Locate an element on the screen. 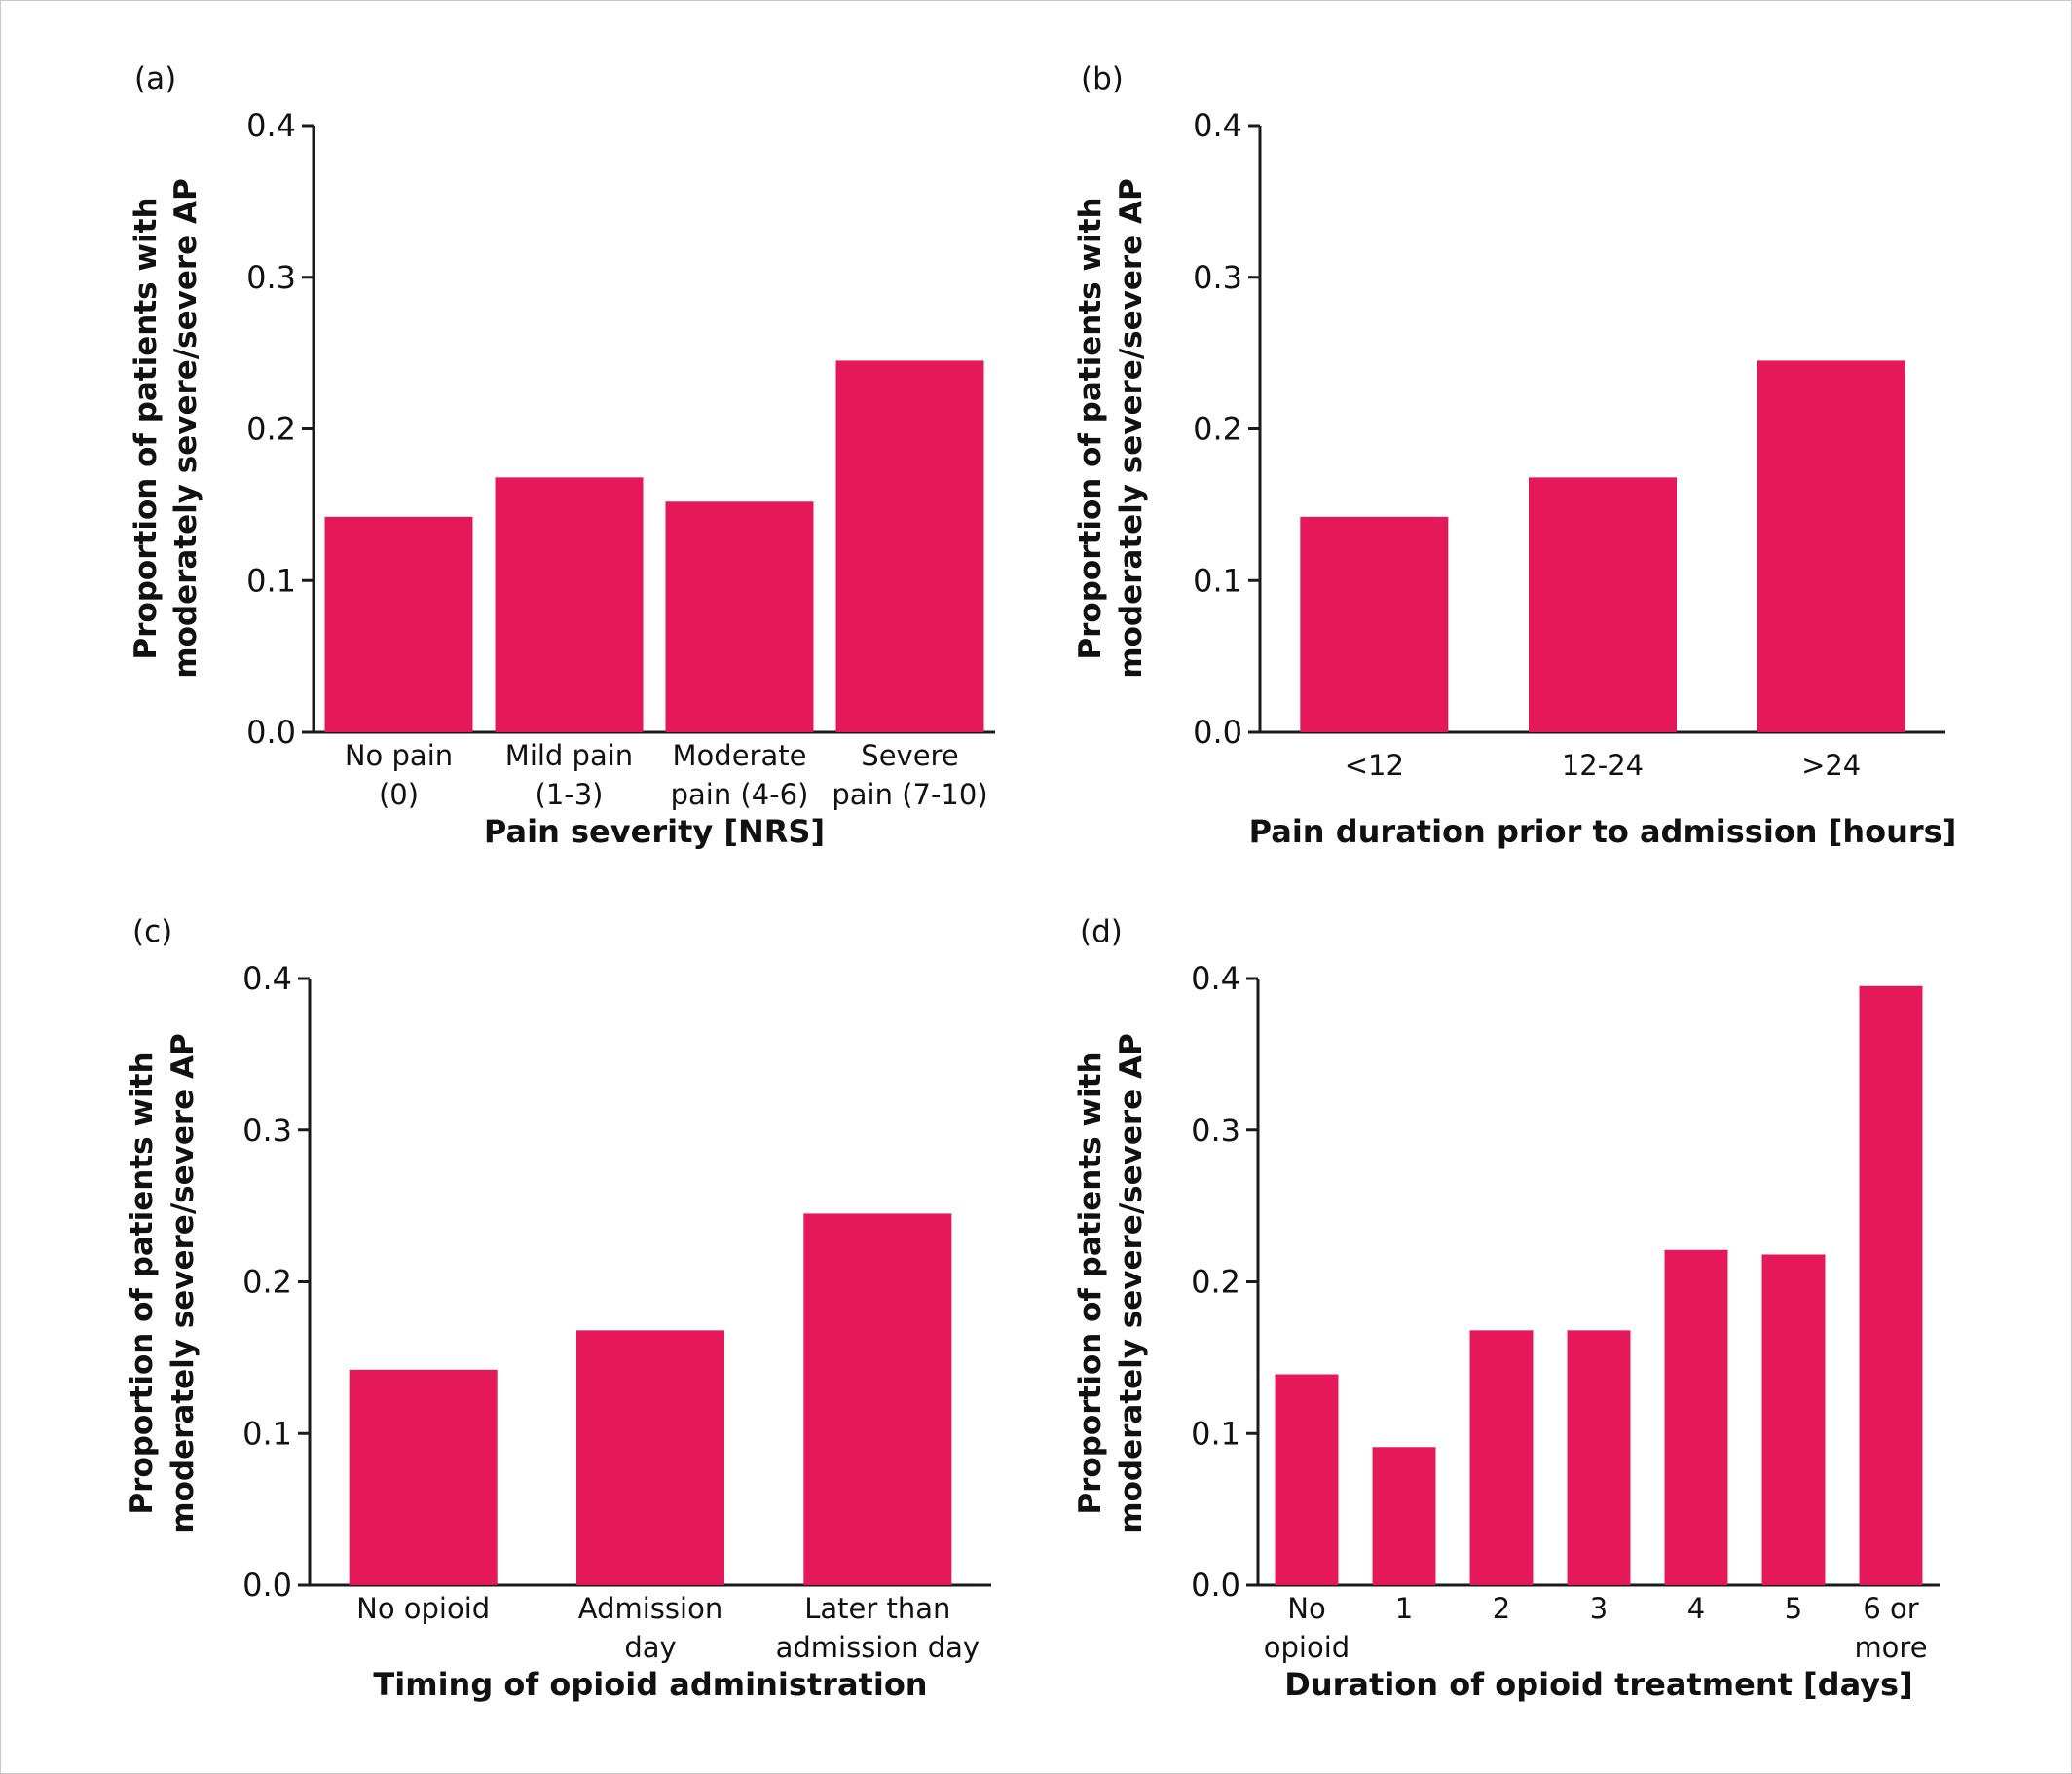 This screenshot has height=1774, width=2072. x-tick-label: 4 is located at coordinates (1696, 1608).